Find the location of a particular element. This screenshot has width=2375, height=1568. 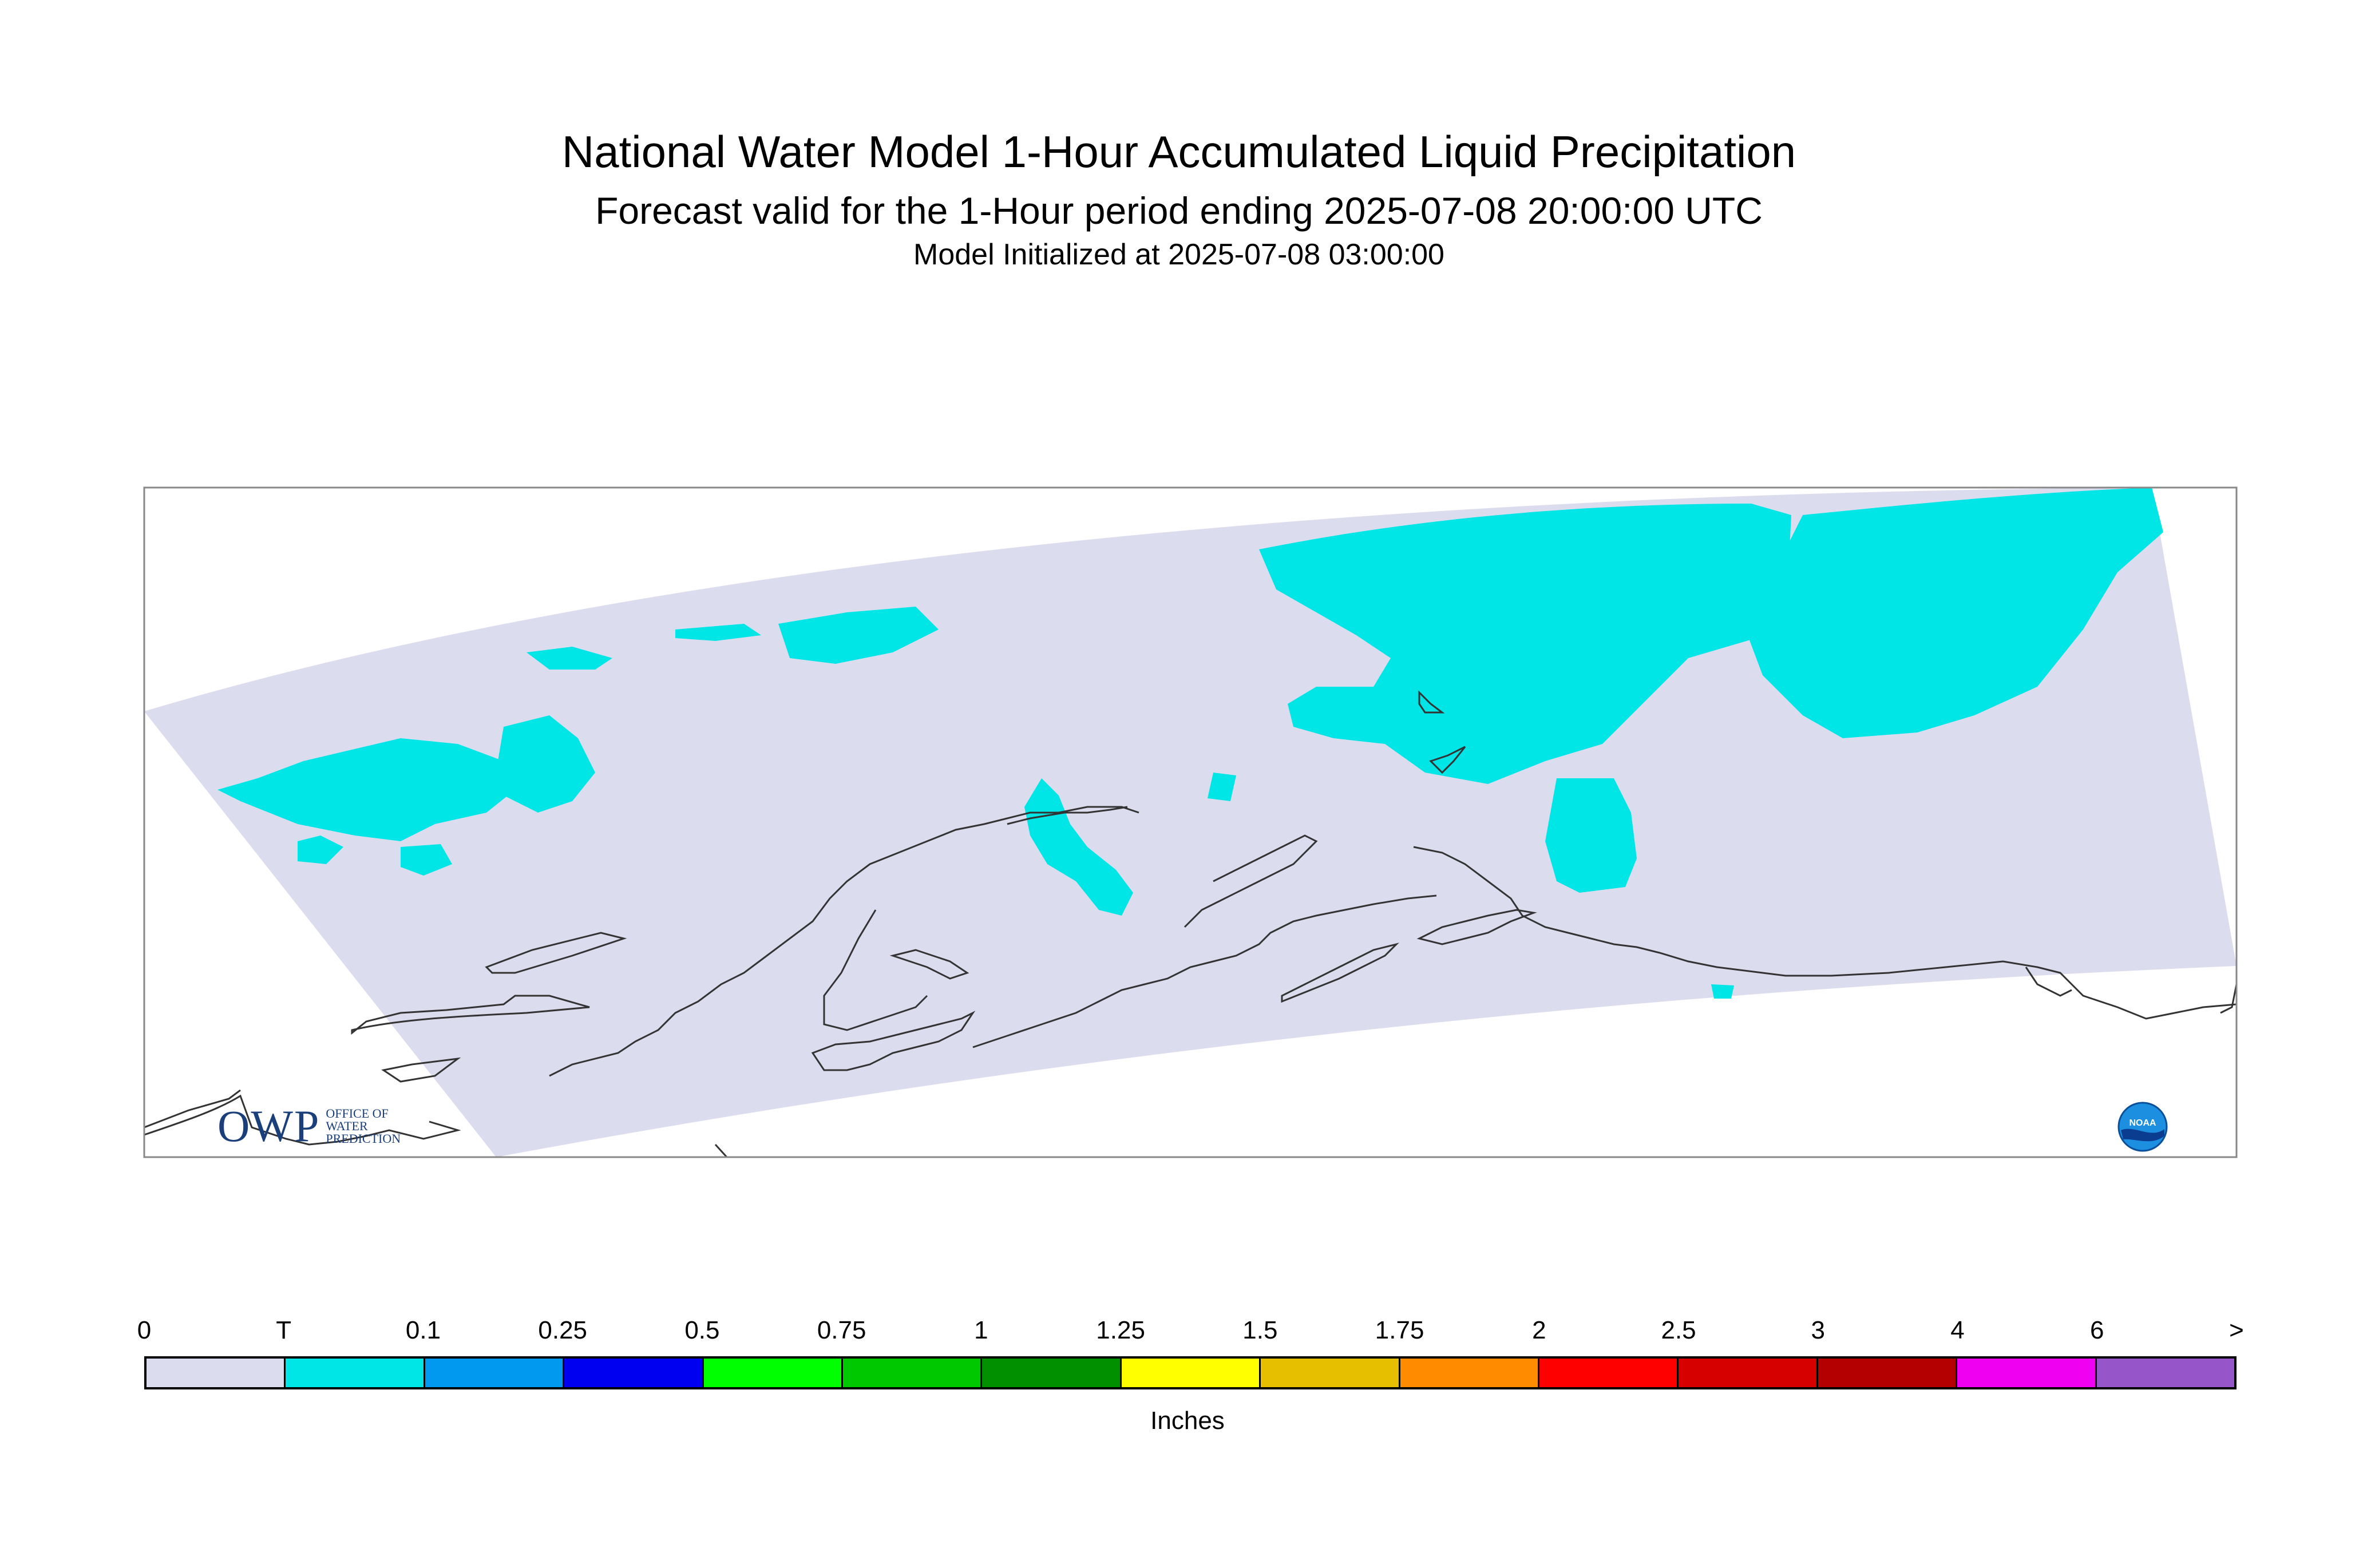

owp-logo: OWP OFFICE OF WATER PREDICTION is located at coordinates (309, 1126).